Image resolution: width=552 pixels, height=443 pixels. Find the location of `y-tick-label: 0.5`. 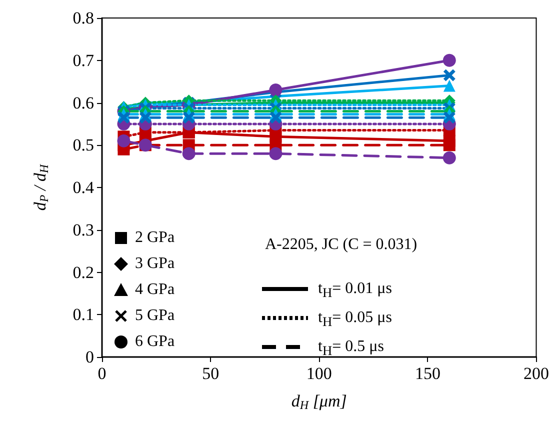

y-tick-label: 0.5 is located at coordinates (83, 145).